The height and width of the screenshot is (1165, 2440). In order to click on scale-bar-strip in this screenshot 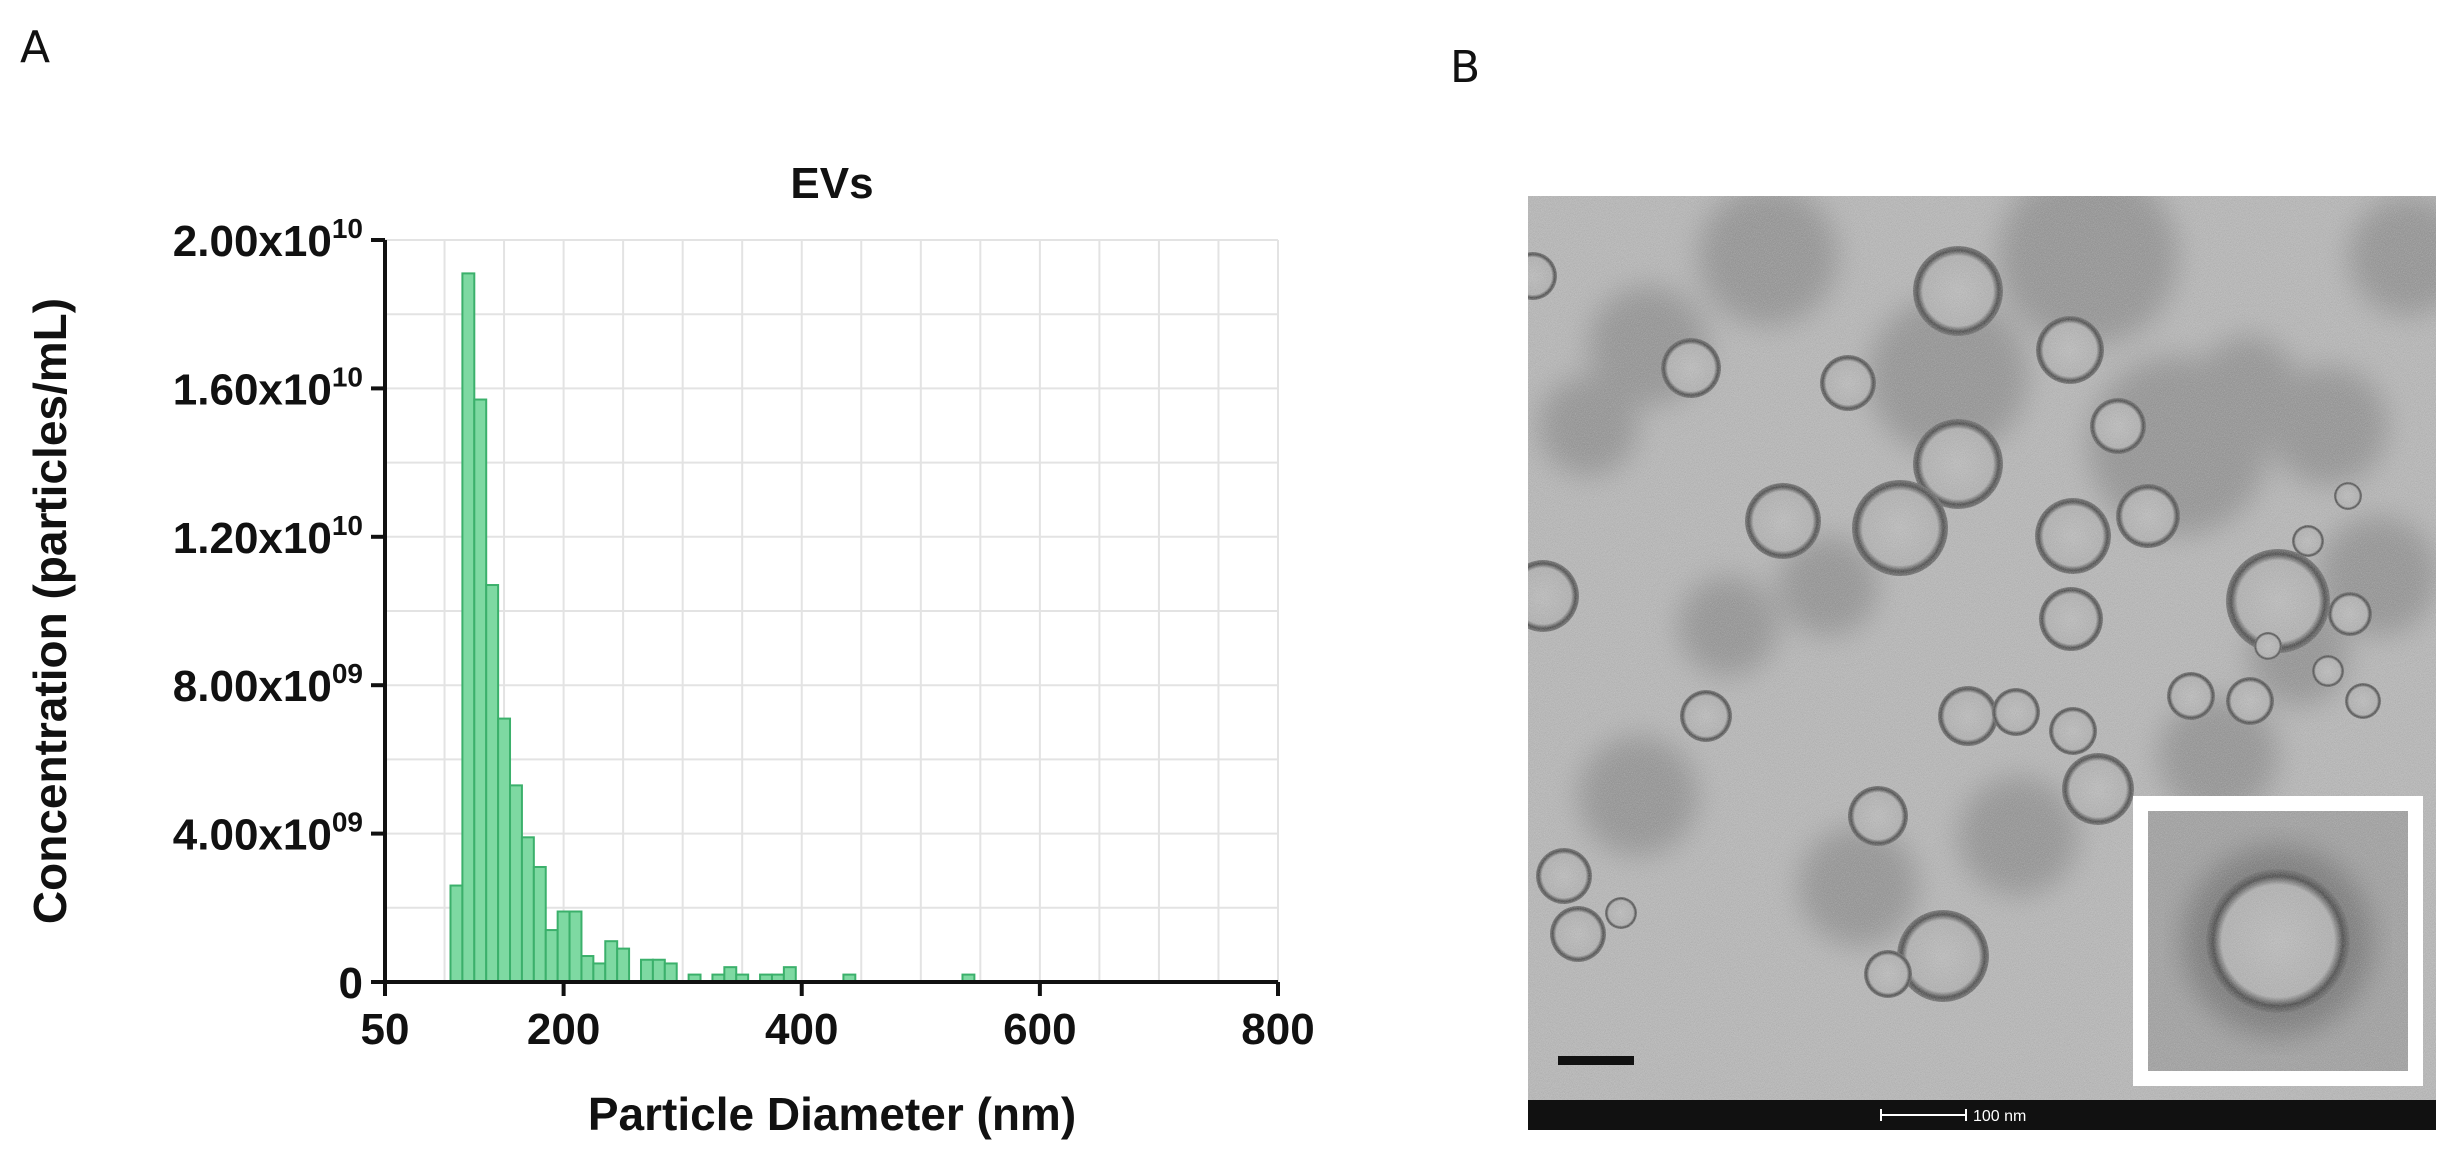, I will do `click(1982, 1115)`.